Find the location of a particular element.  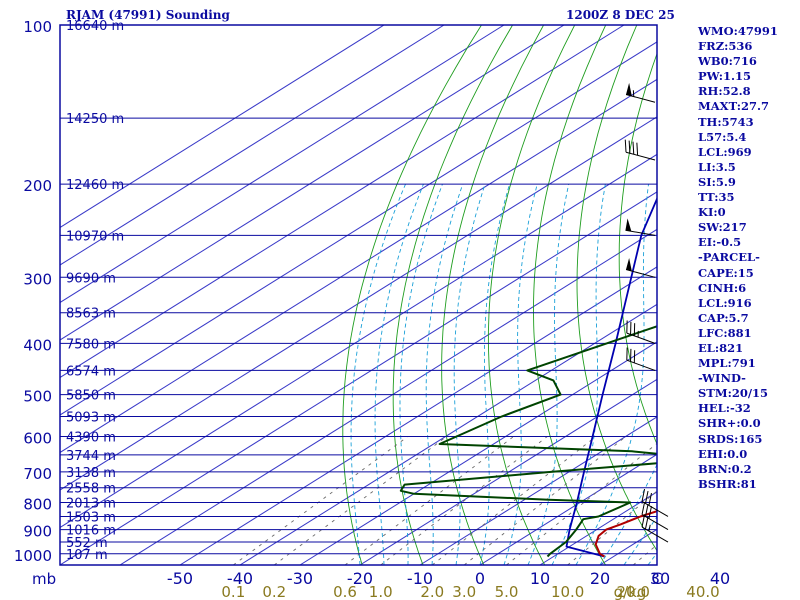

stat-line: KI:0 is located at coordinates (712, 212).